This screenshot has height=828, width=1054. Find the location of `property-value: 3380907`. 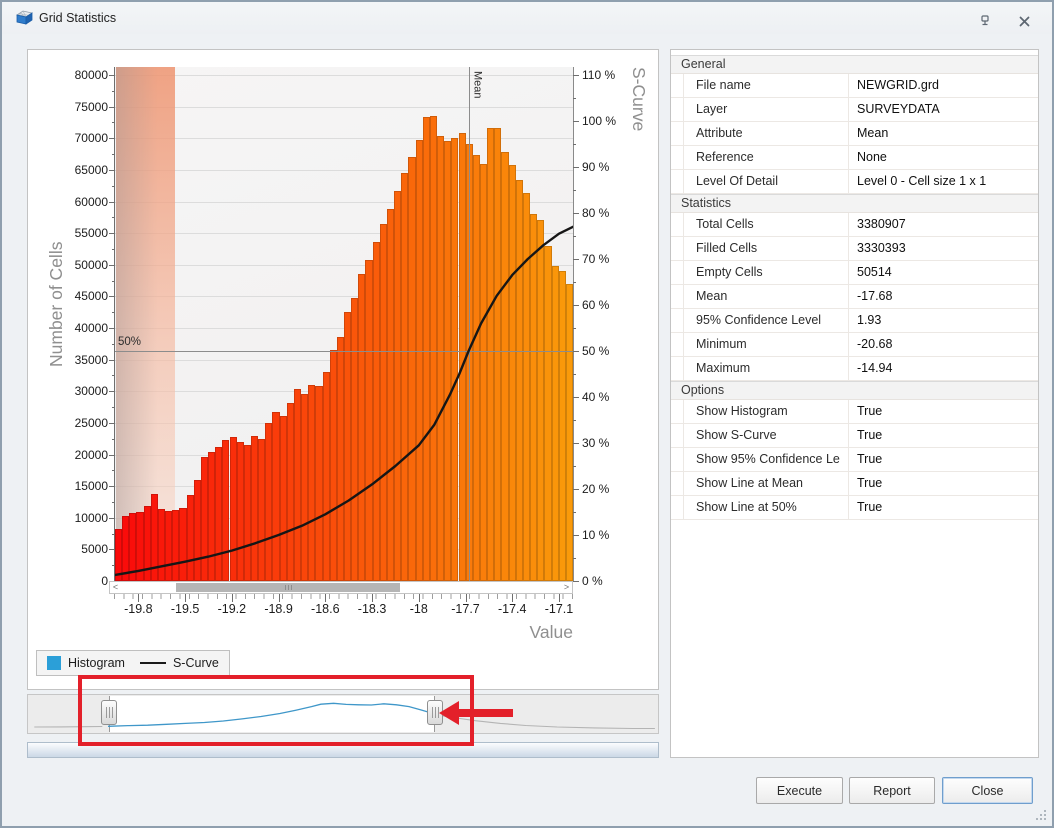

property-value: 3380907 is located at coordinates (881, 224).